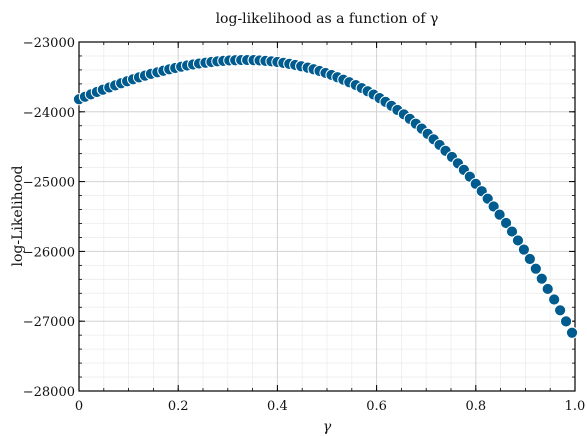 This screenshot has width=587, height=436. I want to click on x-tick-label: 0, so click(79, 406).